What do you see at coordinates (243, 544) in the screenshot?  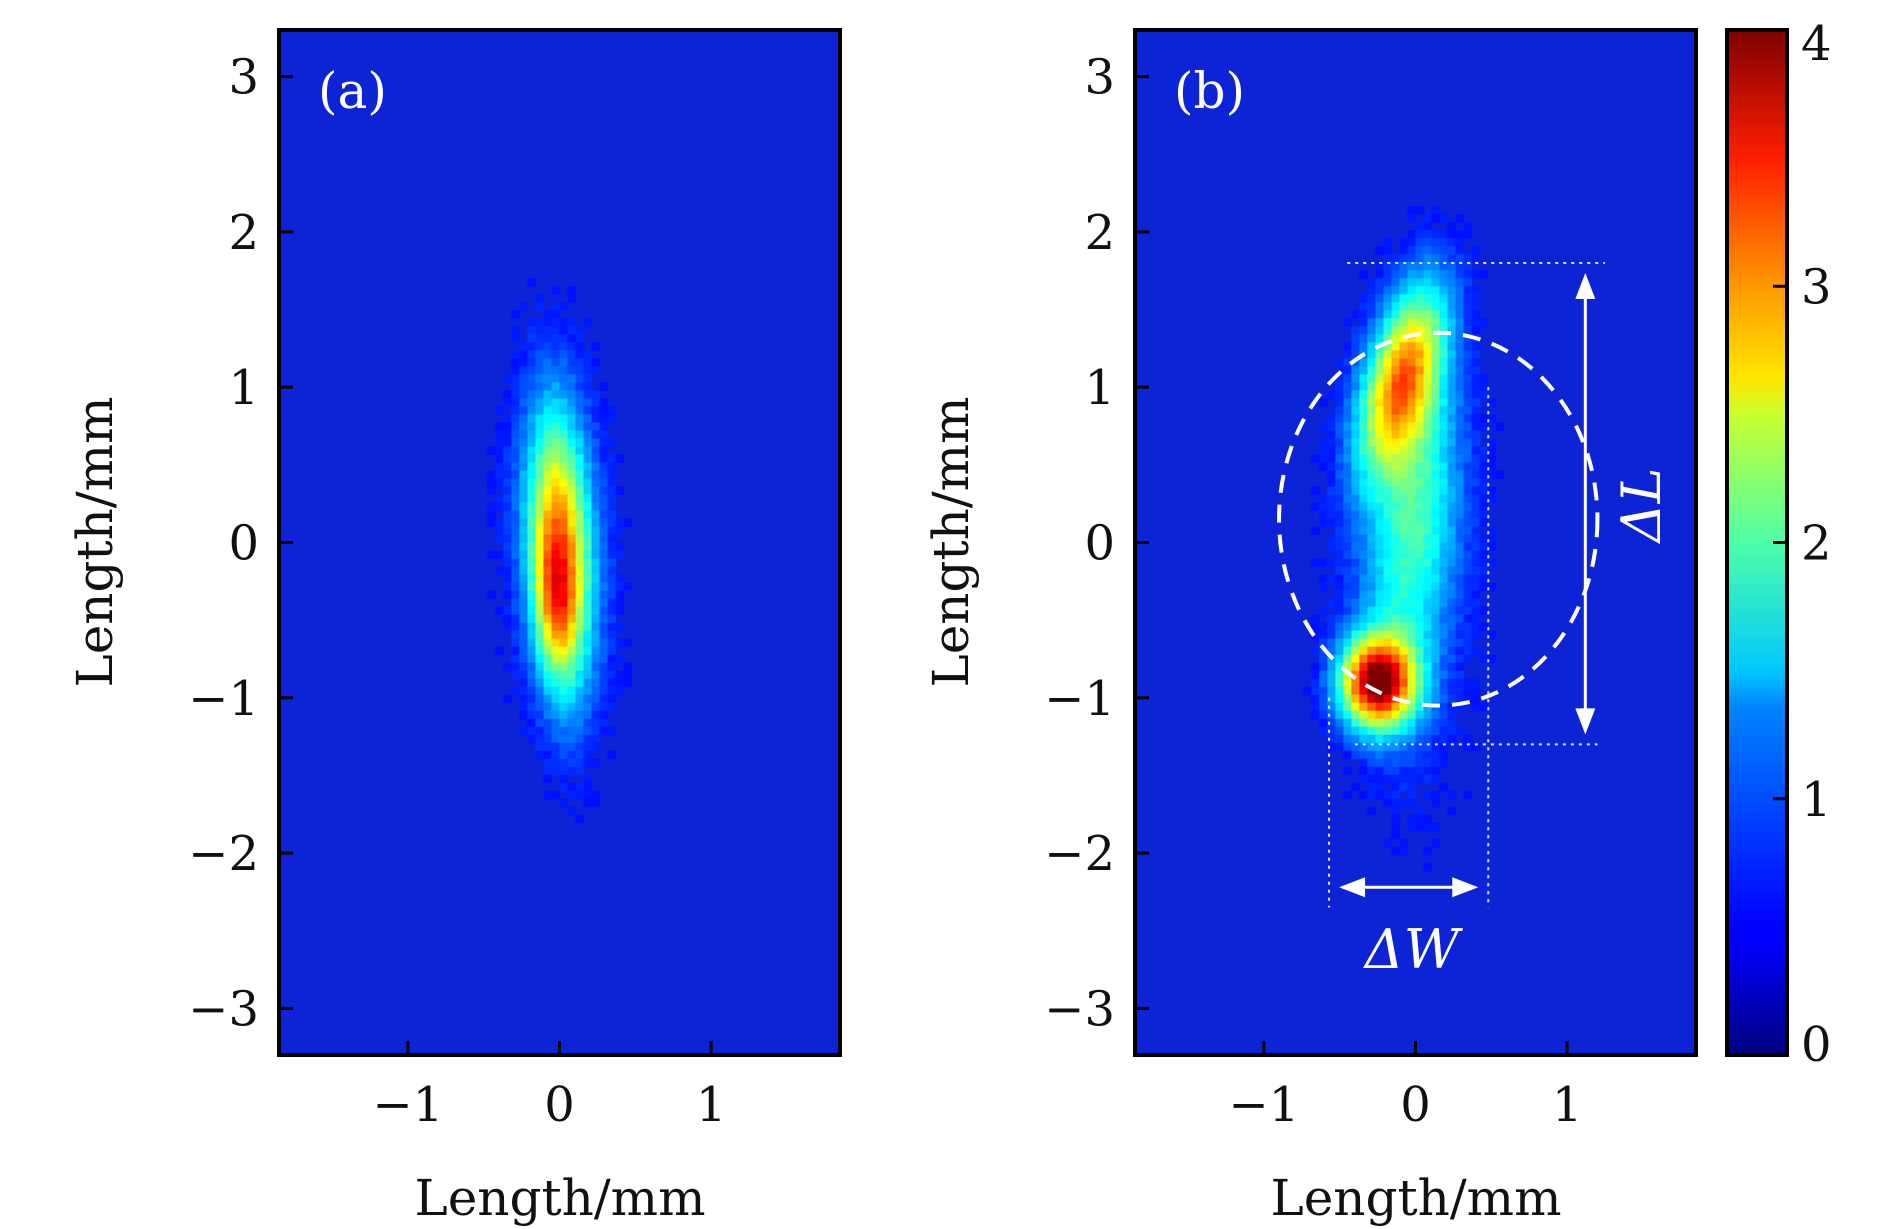 I see `y-tick-label: 0` at bounding box center [243, 544].